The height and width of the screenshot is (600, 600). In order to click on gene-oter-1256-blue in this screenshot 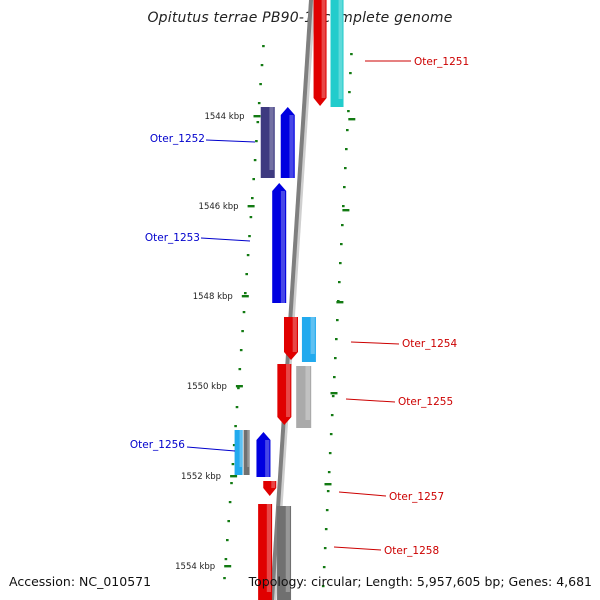, I will do `click(263, 454)`.